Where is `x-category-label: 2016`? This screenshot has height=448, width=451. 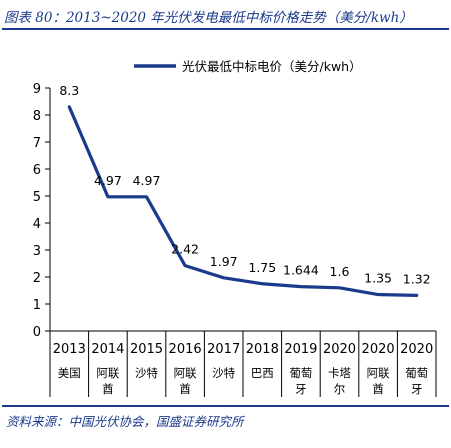 x-category-label: 2016 is located at coordinates (185, 349).